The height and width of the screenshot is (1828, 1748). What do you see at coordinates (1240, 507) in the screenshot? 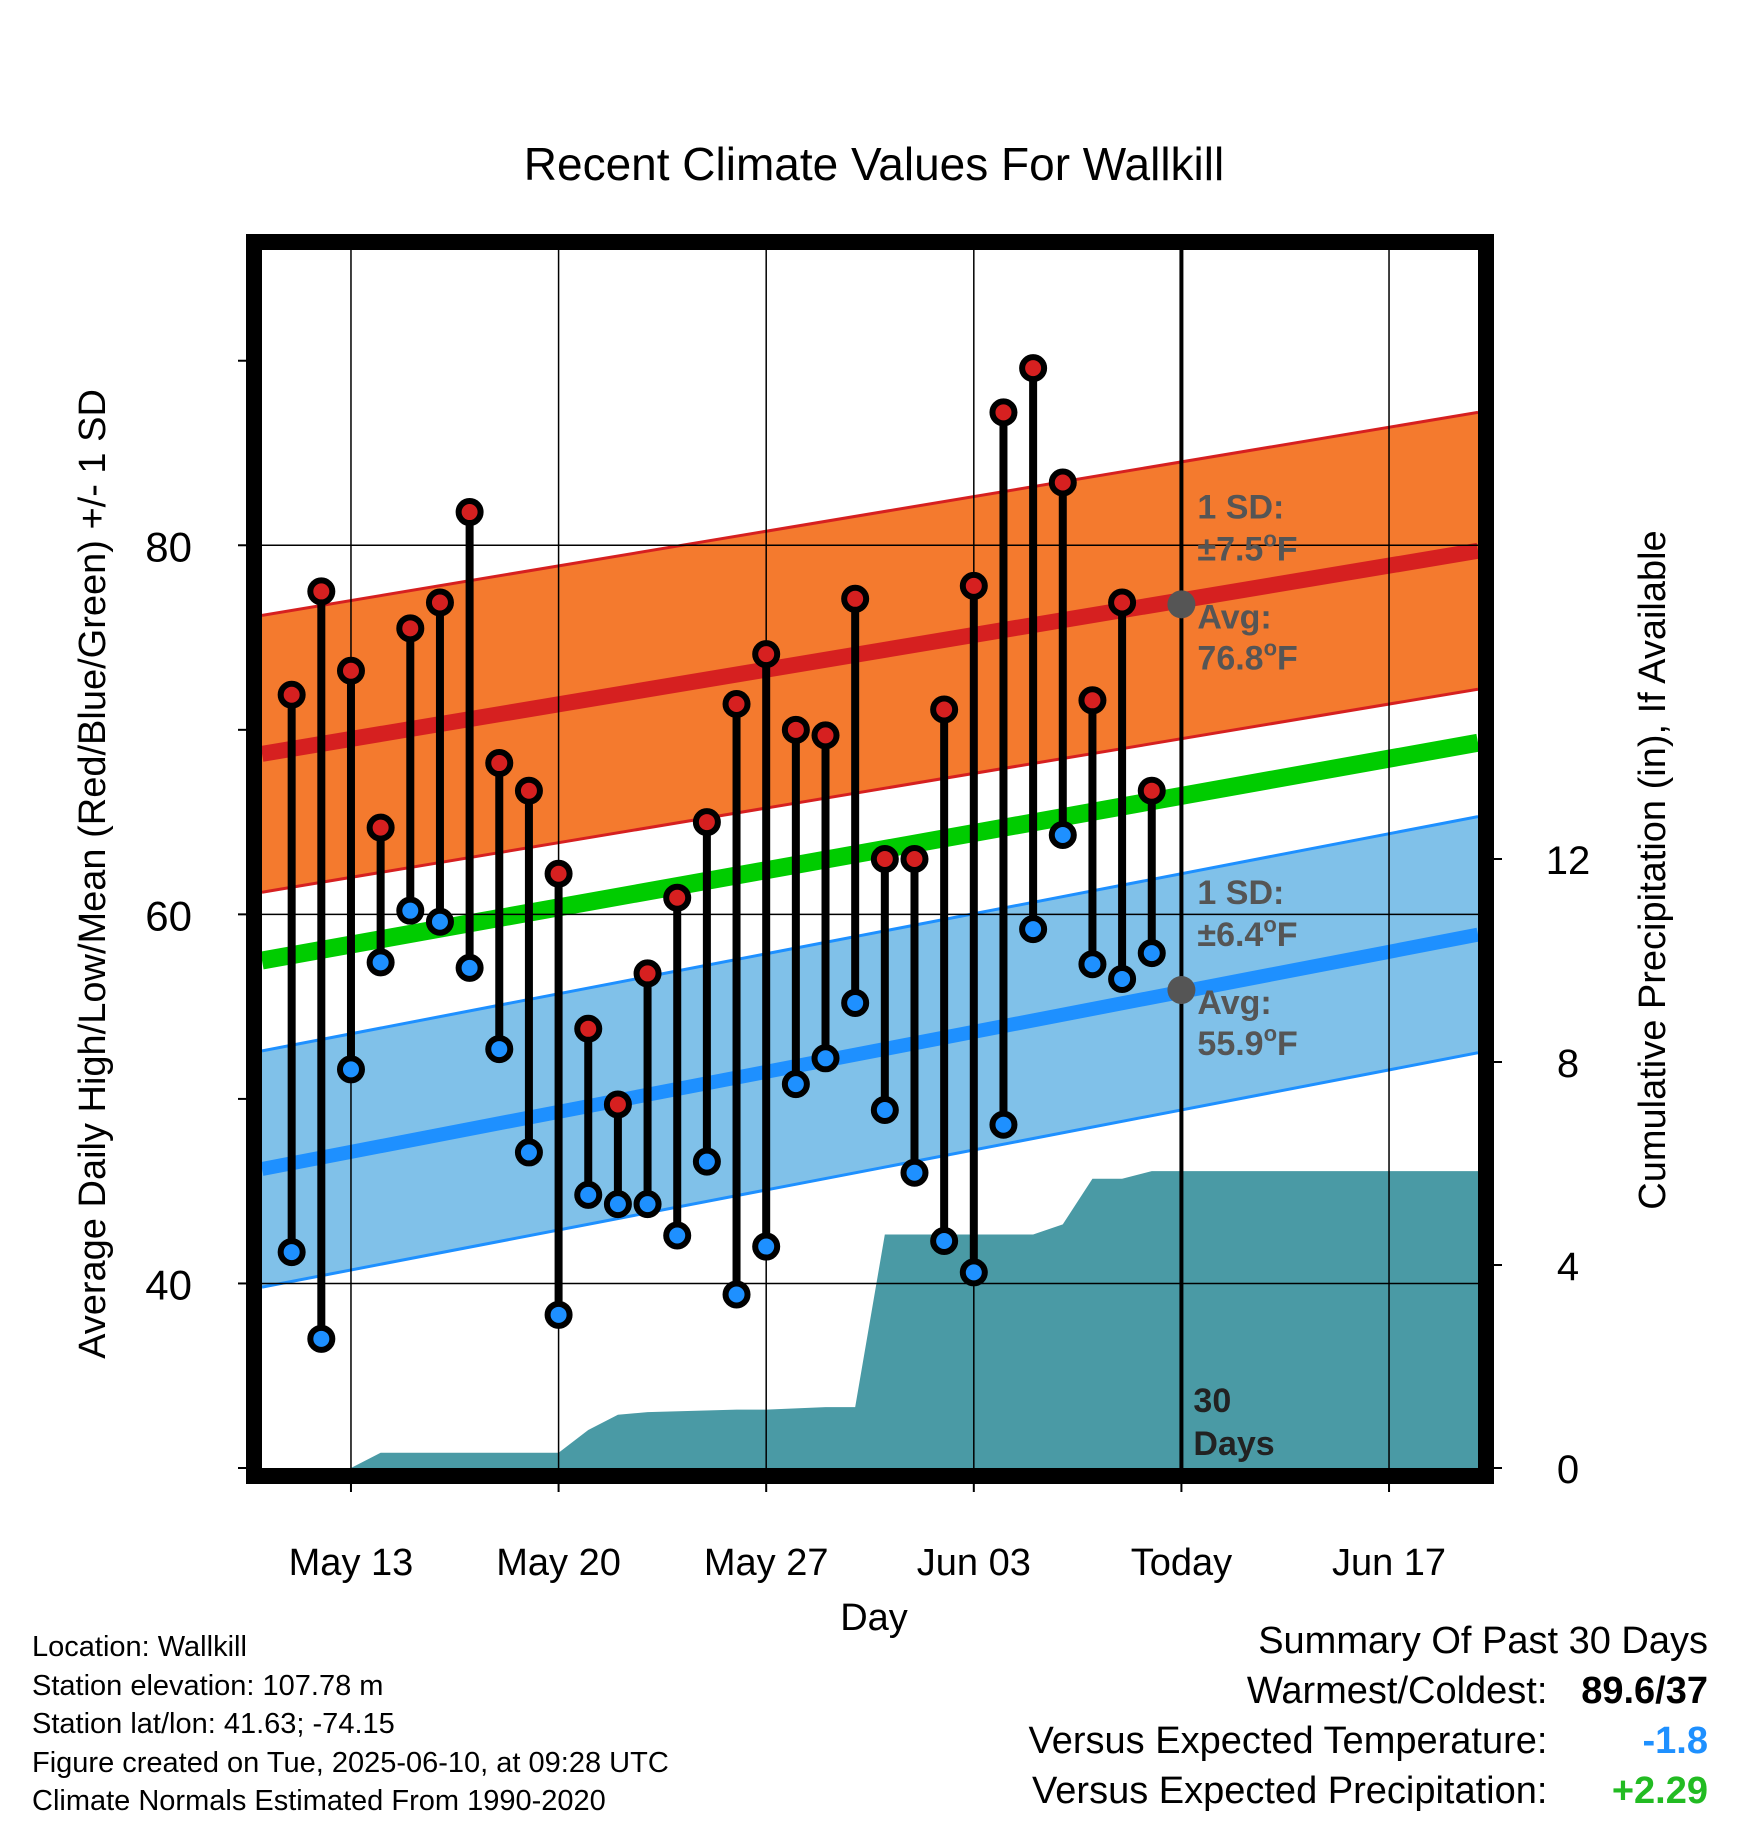
I see `high-sd-label: 1 SD:` at bounding box center [1240, 507].